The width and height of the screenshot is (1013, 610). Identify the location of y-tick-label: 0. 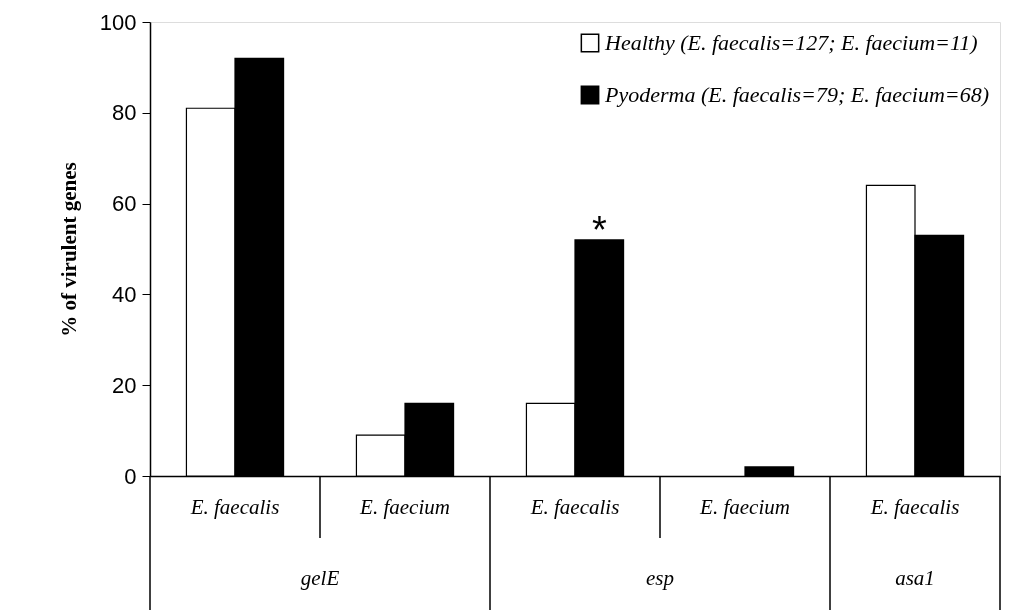
(130, 476).